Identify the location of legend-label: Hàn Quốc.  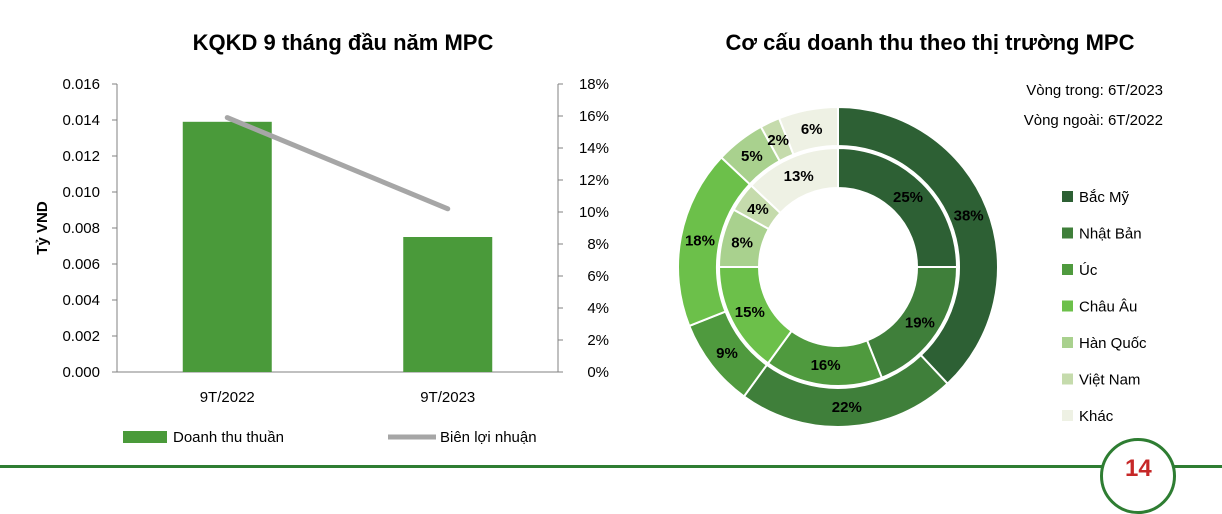
(1113, 343).